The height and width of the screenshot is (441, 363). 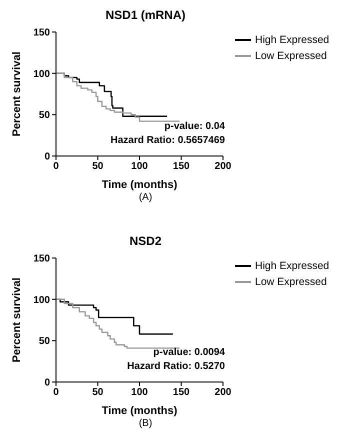 What do you see at coordinates (167, 141) in the screenshot?
I see `annotation: Hazard Ratio: 0.5657469` at bounding box center [167, 141].